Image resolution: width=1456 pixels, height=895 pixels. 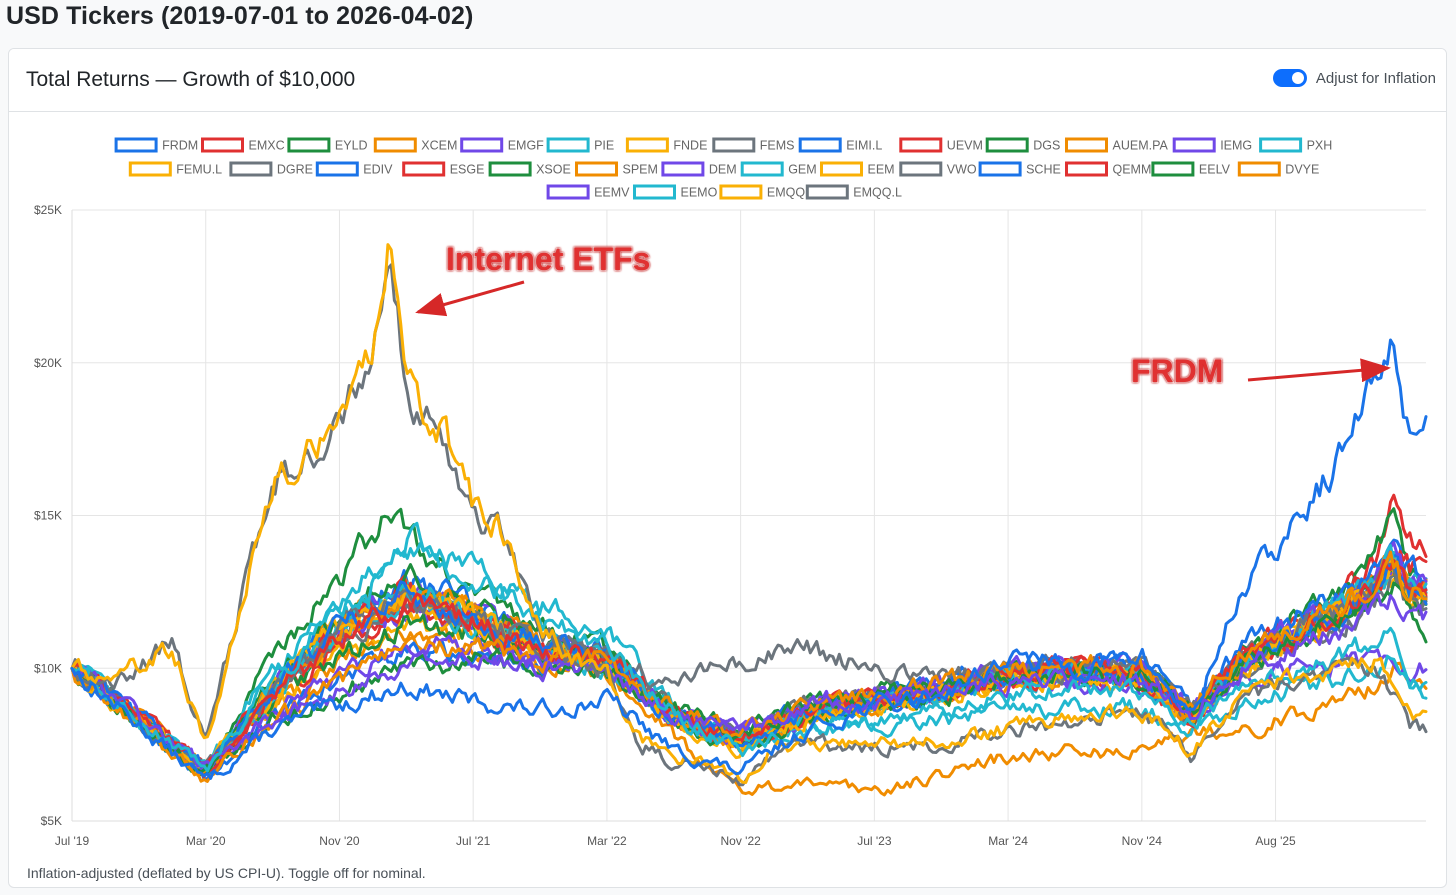 I want to click on legend-label: DGRE, so click(x=295, y=170).